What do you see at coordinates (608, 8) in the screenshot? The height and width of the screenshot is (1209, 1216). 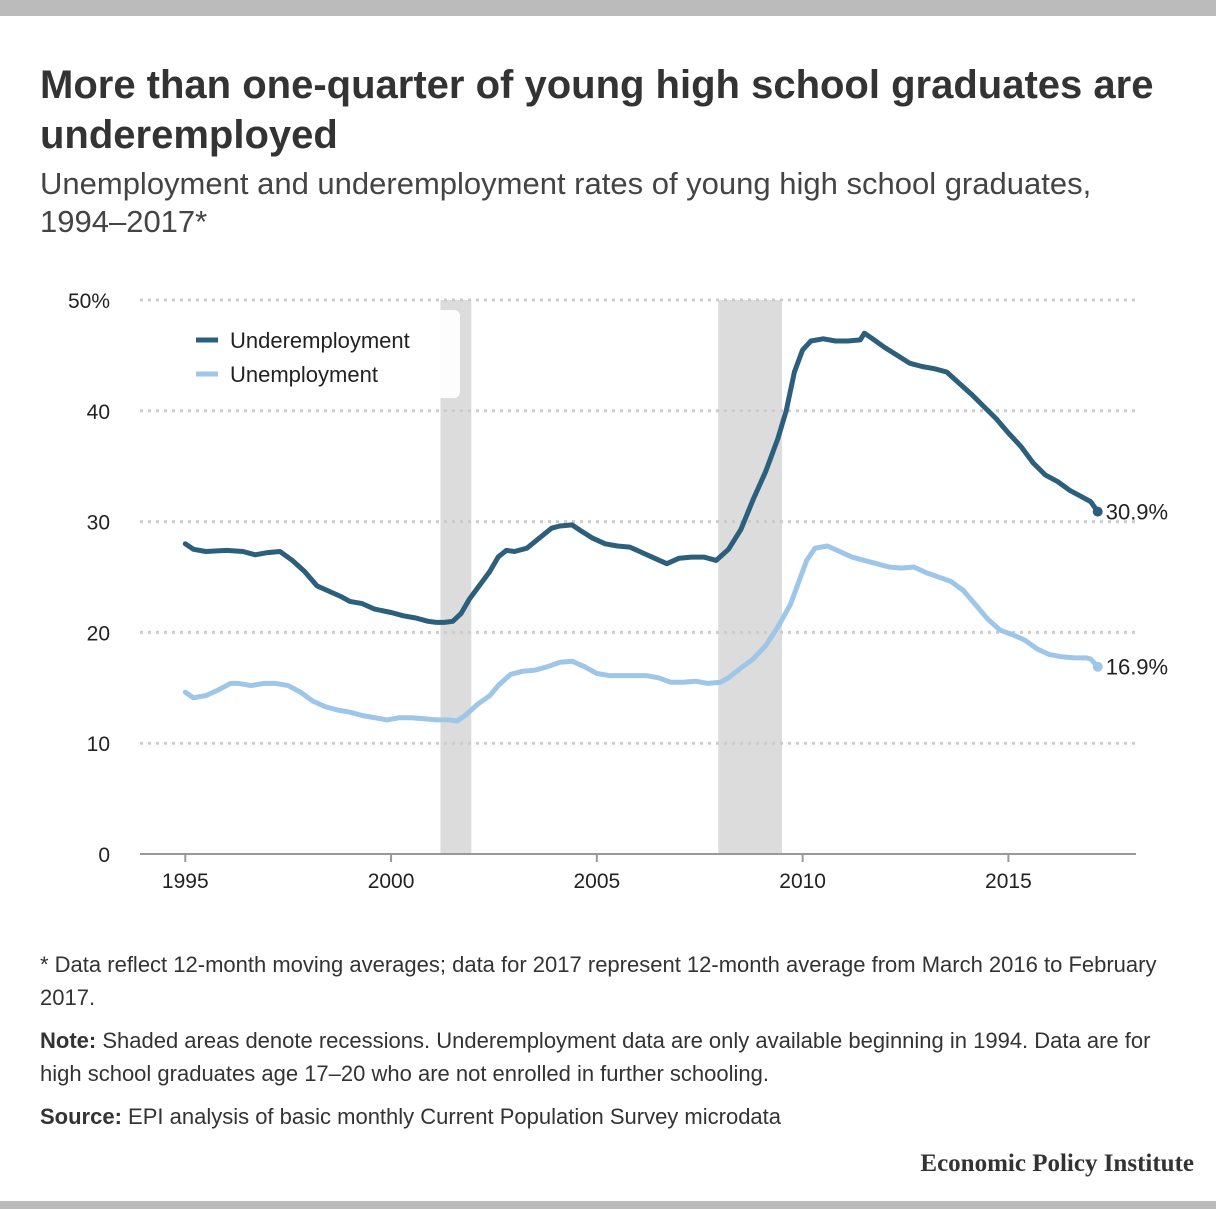 I see `top-border` at bounding box center [608, 8].